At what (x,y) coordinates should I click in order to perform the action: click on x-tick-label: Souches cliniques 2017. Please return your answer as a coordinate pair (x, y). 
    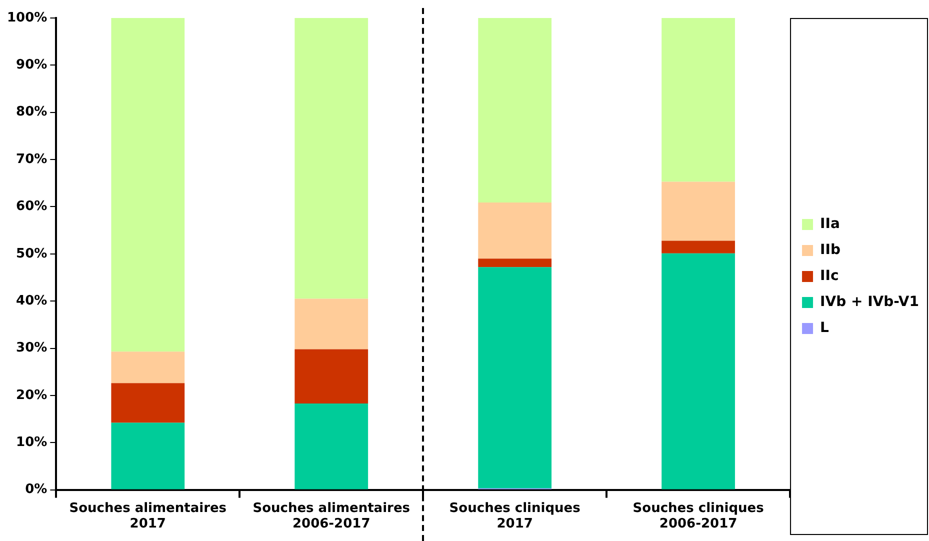
    Looking at the image, I should click on (515, 516).